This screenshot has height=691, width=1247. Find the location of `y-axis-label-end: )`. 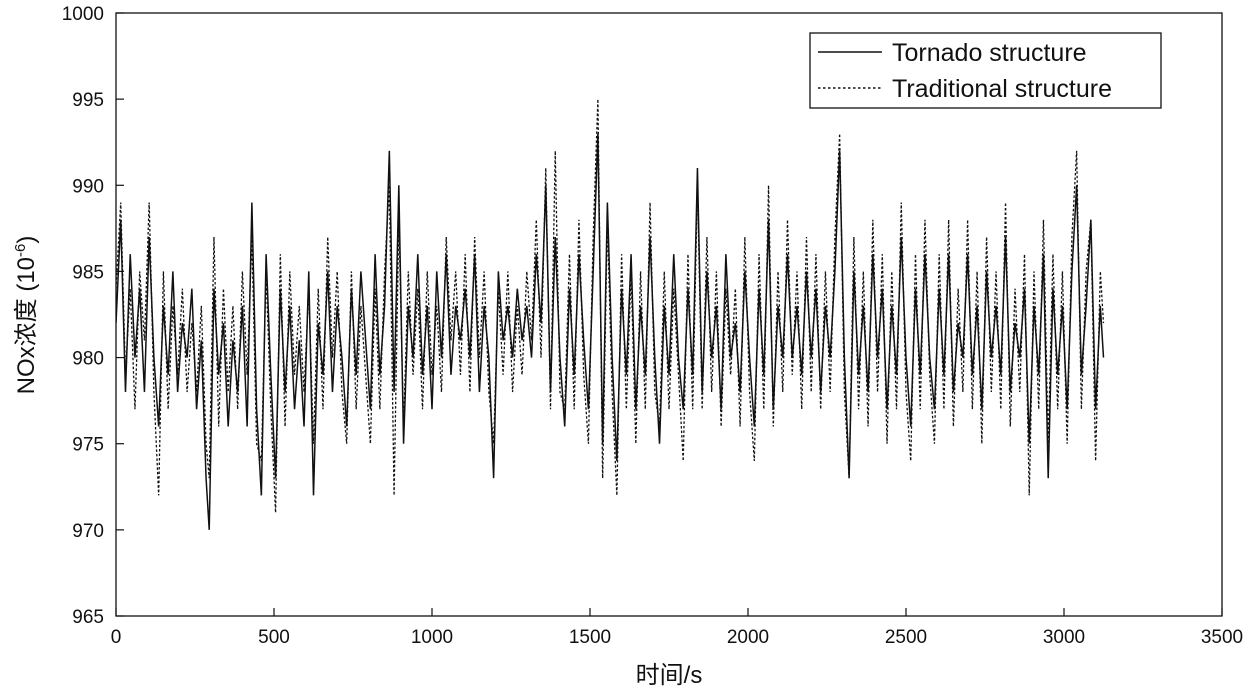

y-axis-label-end: ) is located at coordinates (26, 240).